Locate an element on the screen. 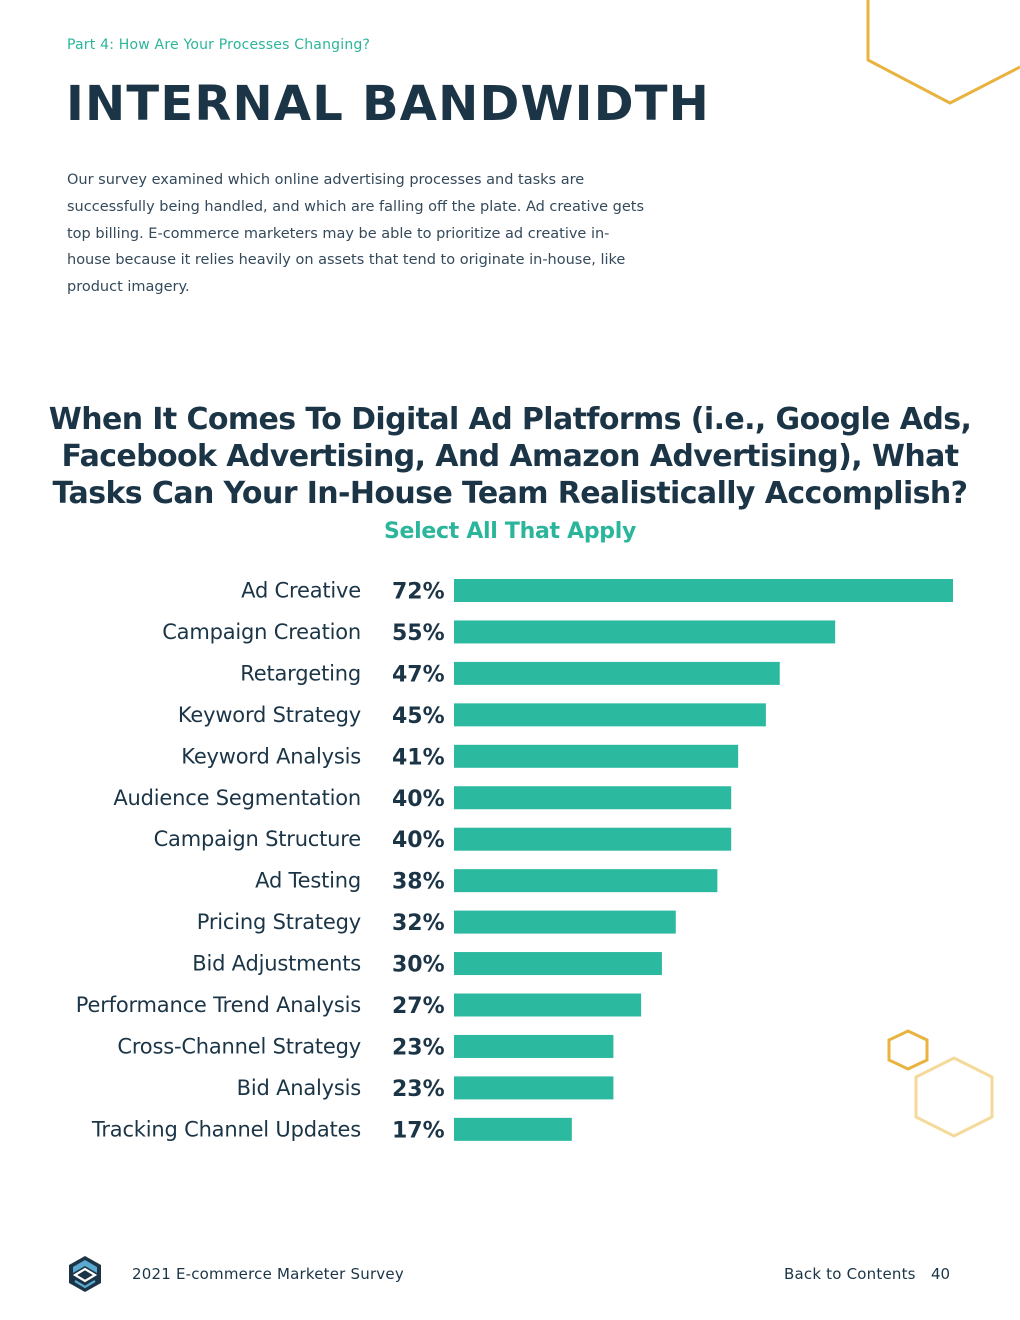 The width and height of the screenshot is (1020, 1320). category-label: Campaign Creation is located at coordinates (261, 632).